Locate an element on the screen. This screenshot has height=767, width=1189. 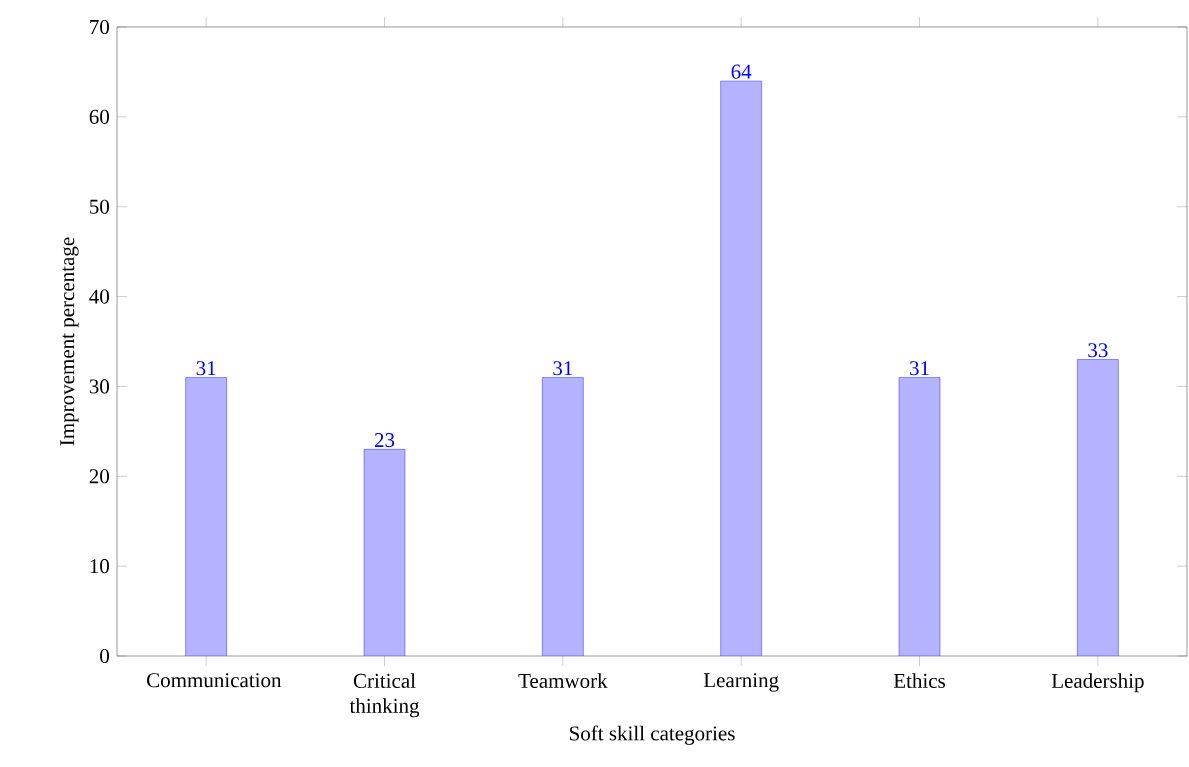
y-tick-label: 40 is located at coordinates (99, 296).